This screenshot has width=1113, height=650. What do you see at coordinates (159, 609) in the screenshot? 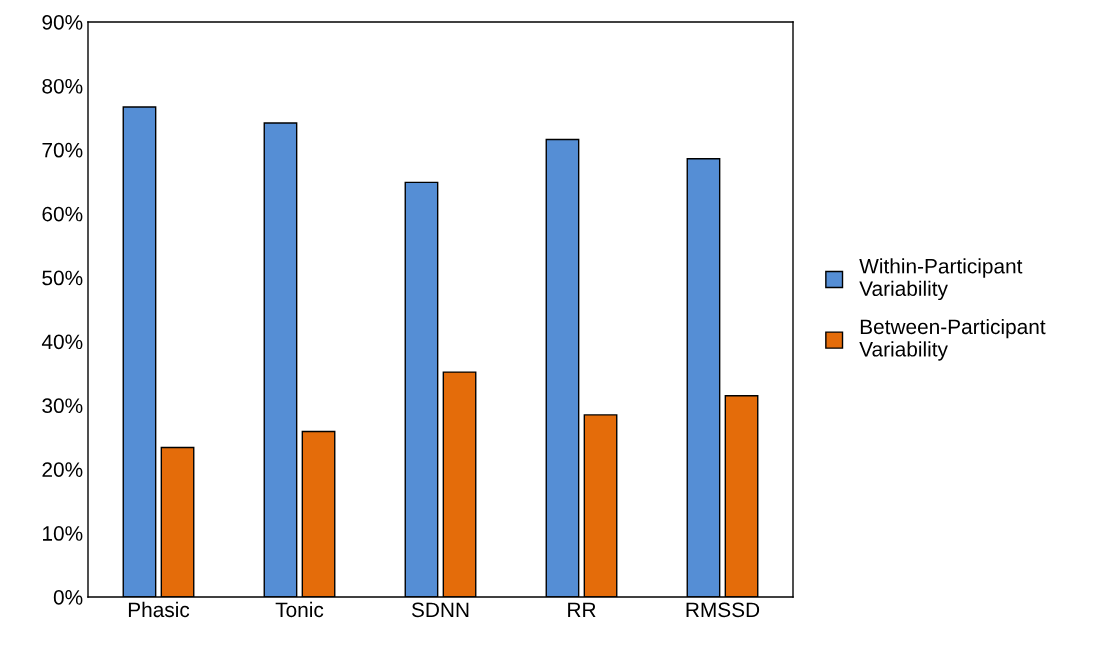
I see `x-tick-label: Phasic` at bounding box center [159, 609].